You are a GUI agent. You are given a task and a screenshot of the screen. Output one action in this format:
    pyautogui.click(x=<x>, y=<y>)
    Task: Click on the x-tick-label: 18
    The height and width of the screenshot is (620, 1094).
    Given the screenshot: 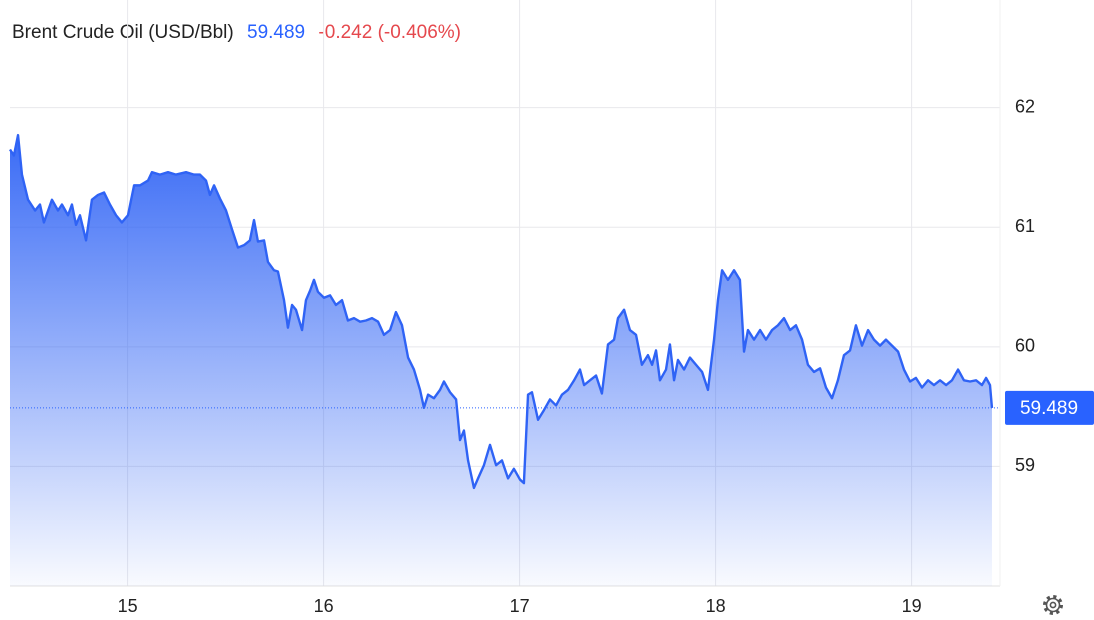 What is the action you would take?
    pyautogui.click(x=716, y=606)
    